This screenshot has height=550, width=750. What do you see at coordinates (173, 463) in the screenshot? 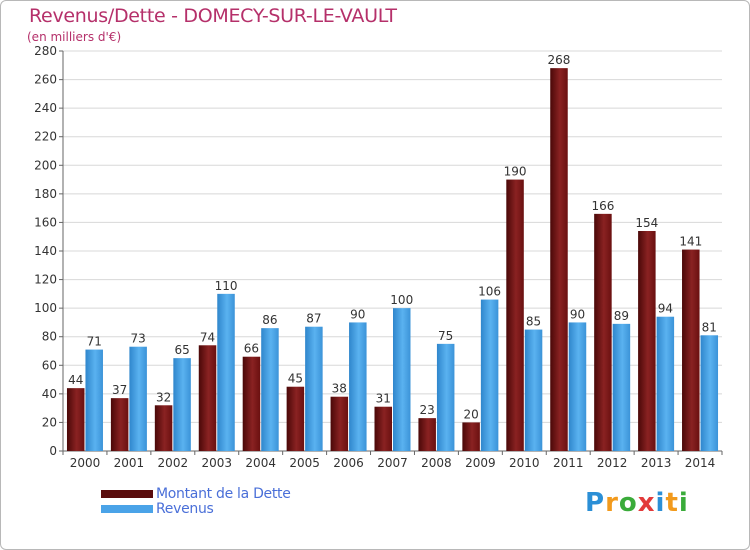
I see `x-tick-label: 2002` at bounding box center [173, 463].